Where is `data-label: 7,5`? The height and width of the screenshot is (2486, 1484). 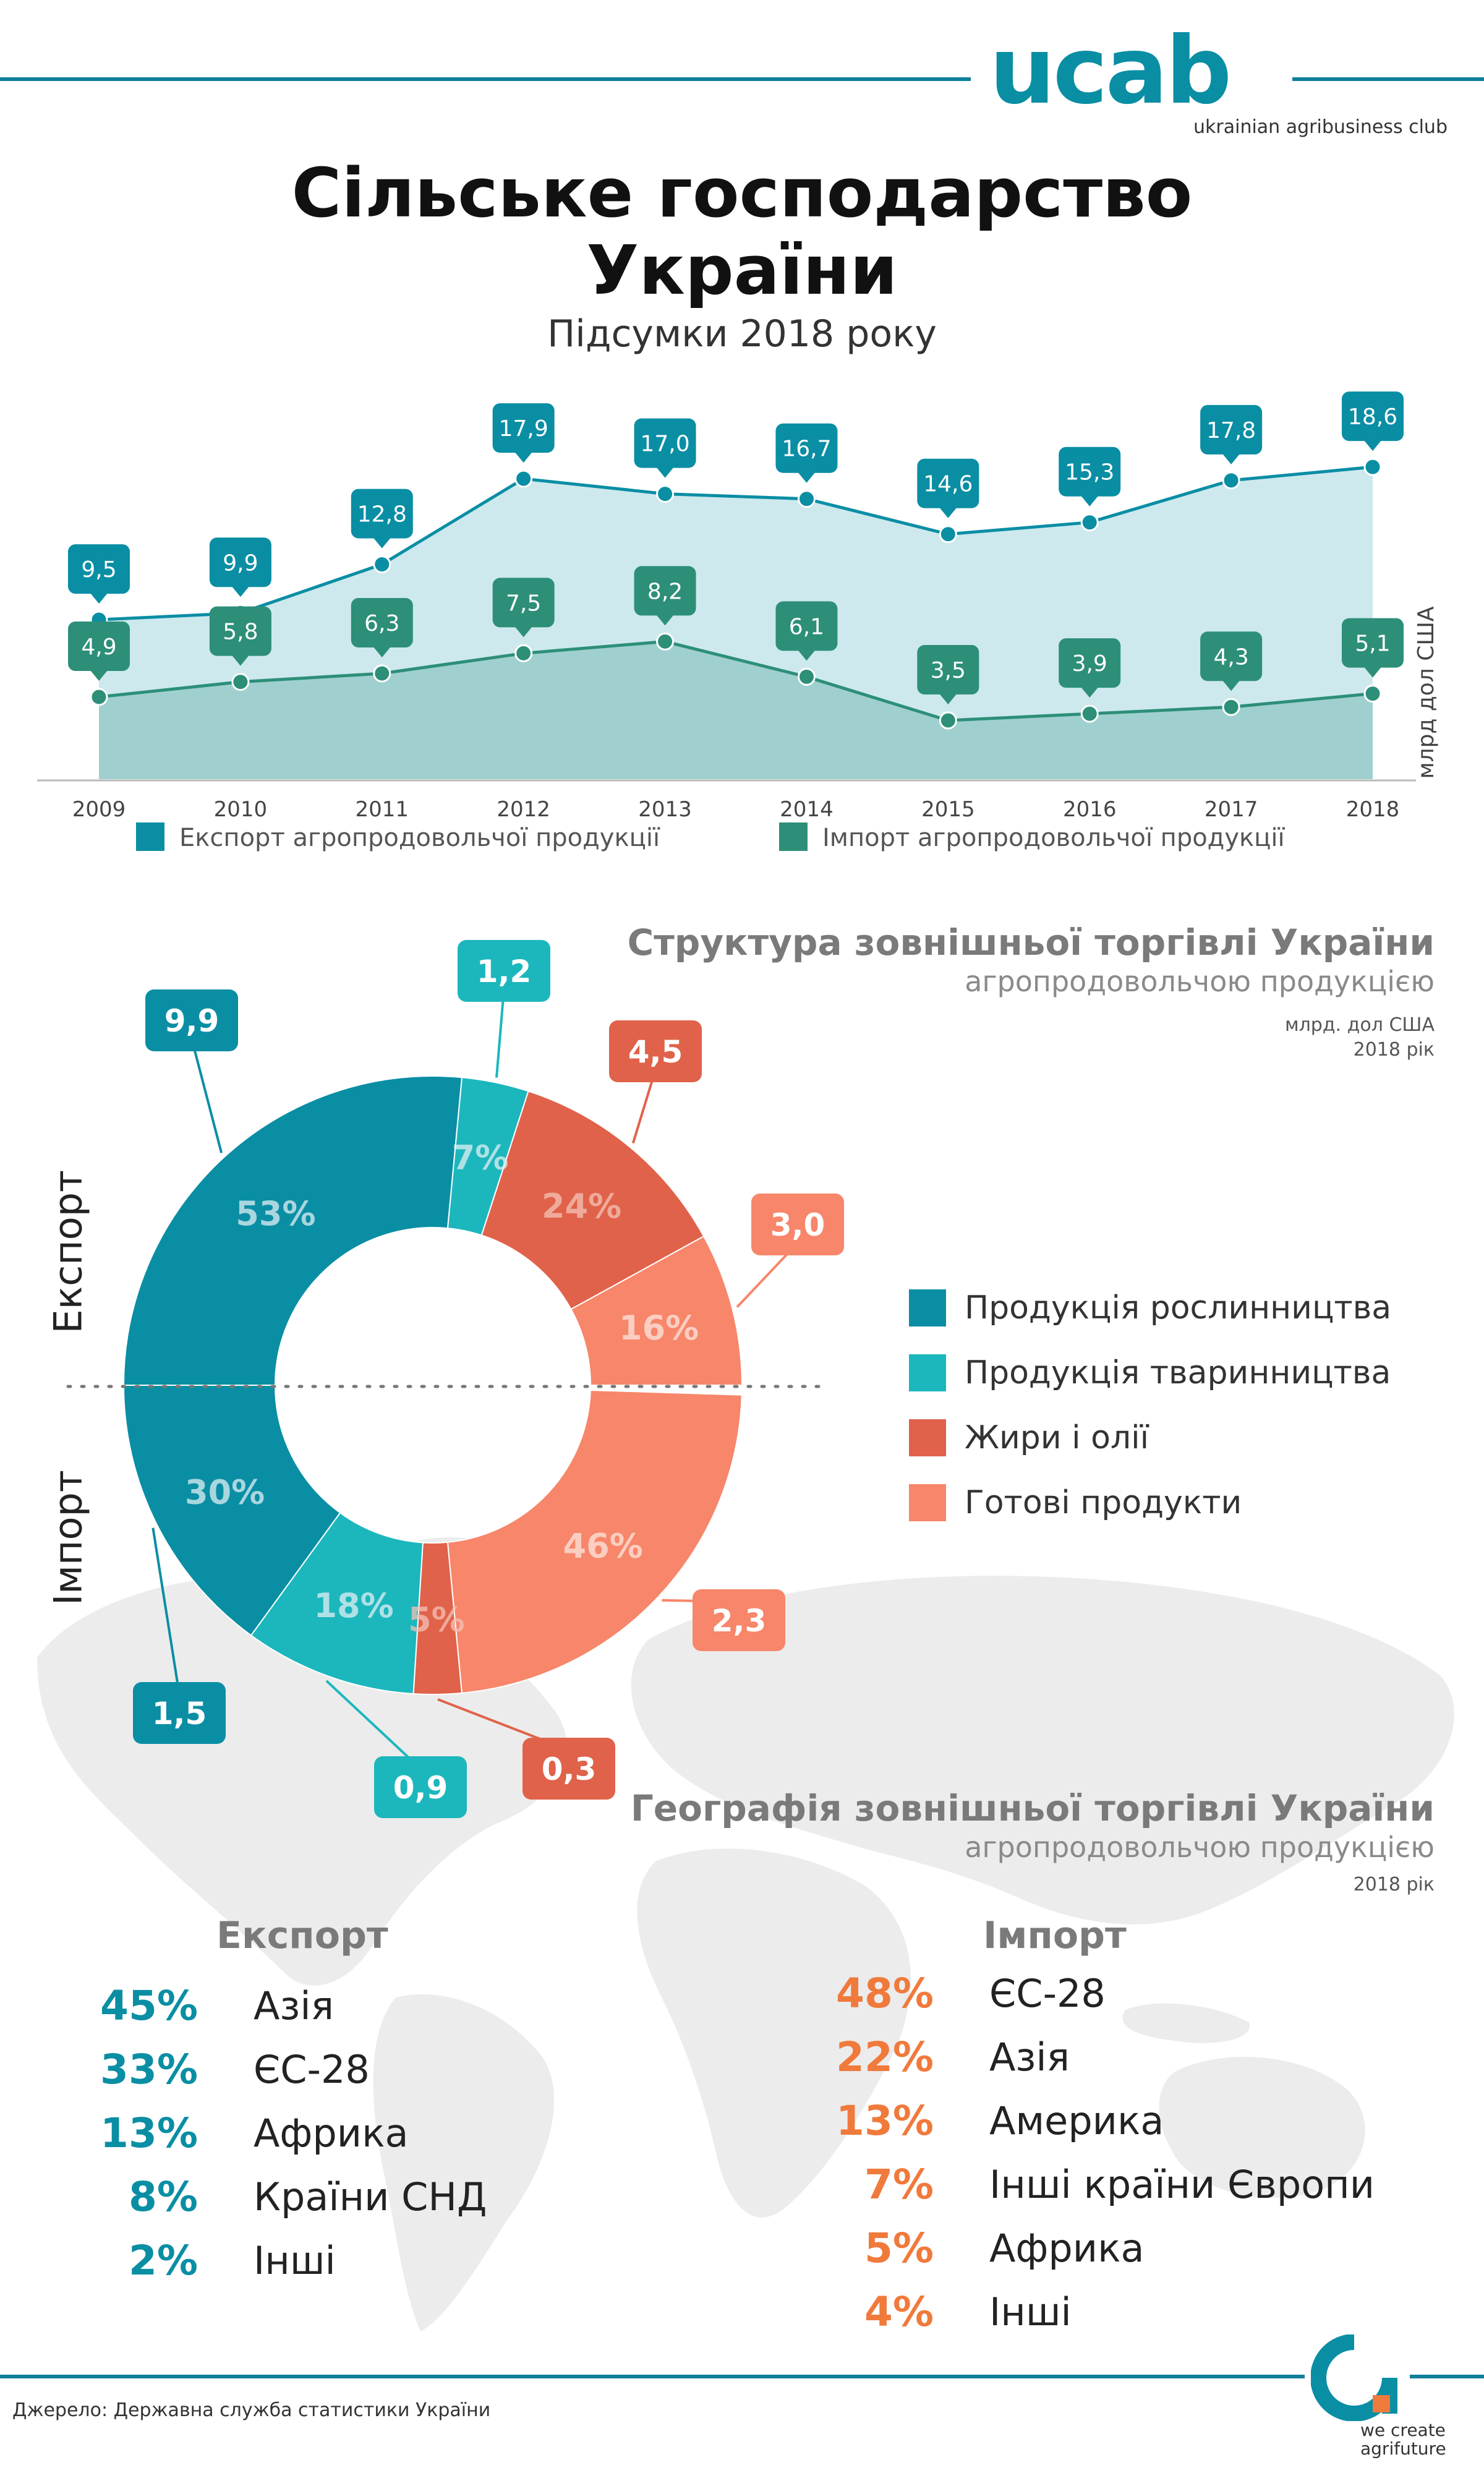 data-label: 7,5 is located at coordinates (523, 604).